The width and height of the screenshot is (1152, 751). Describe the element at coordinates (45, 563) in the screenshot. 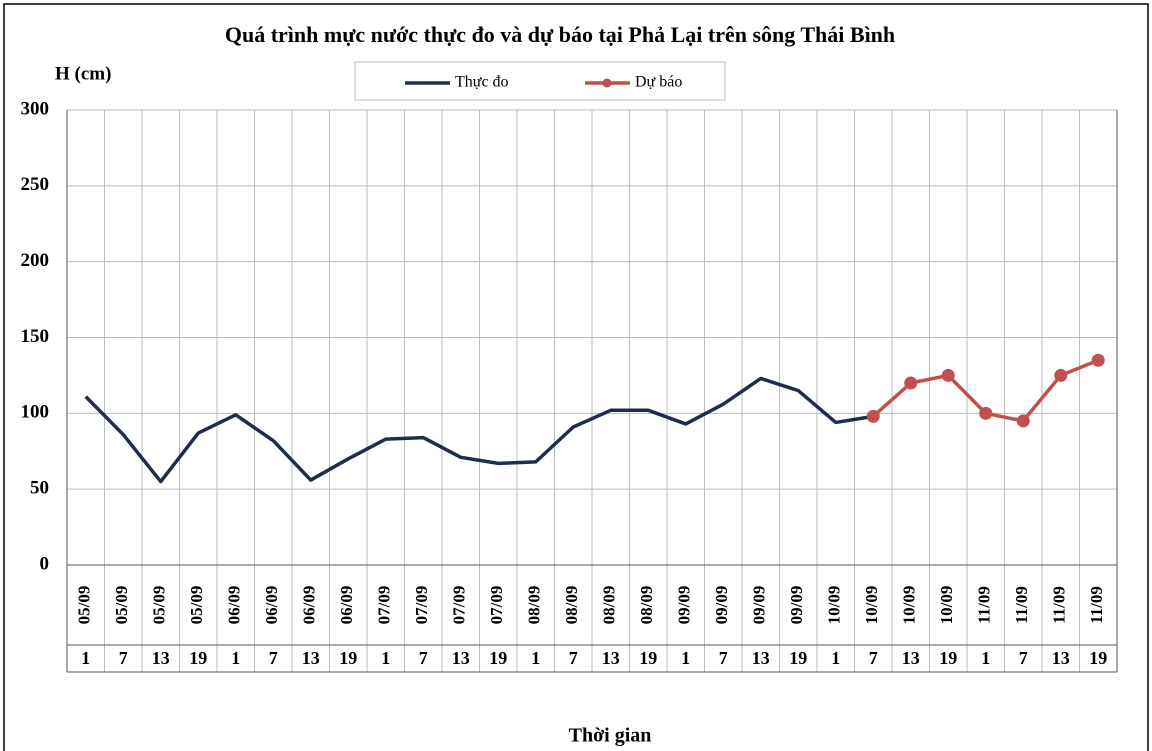

I see `y-tick-label: 0` at that location.